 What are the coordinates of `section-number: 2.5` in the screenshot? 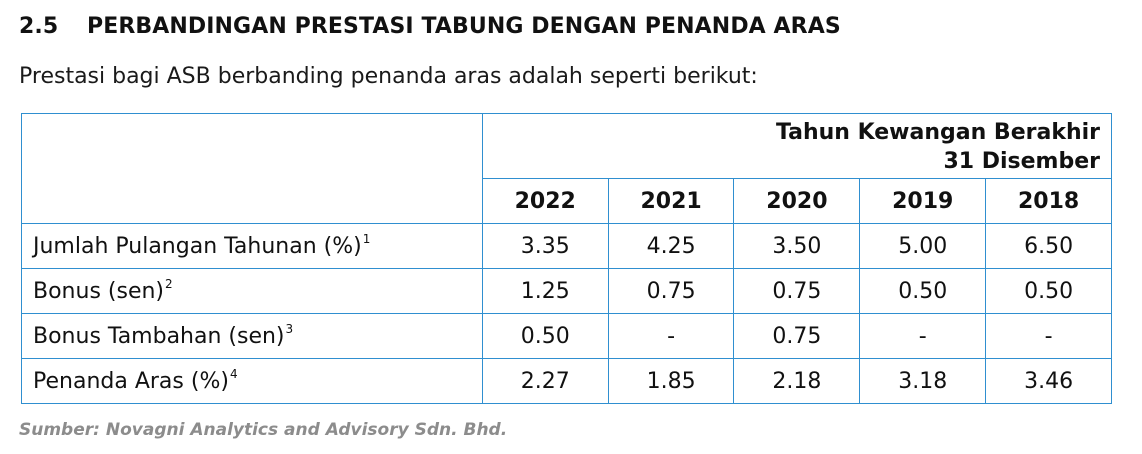 It's located at (39, 26).